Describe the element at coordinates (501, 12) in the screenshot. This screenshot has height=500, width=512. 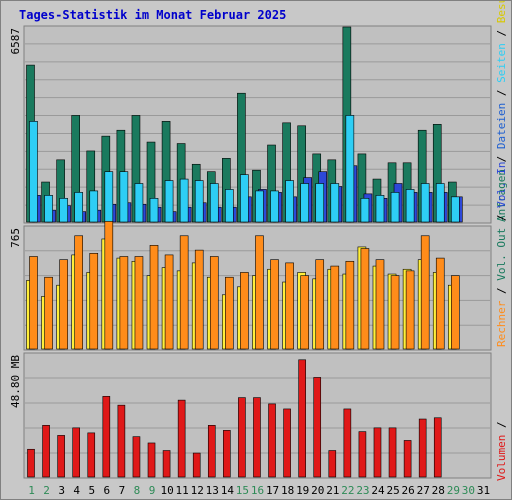
I see `right-legend-panel-1-part: Besuche` at that location.